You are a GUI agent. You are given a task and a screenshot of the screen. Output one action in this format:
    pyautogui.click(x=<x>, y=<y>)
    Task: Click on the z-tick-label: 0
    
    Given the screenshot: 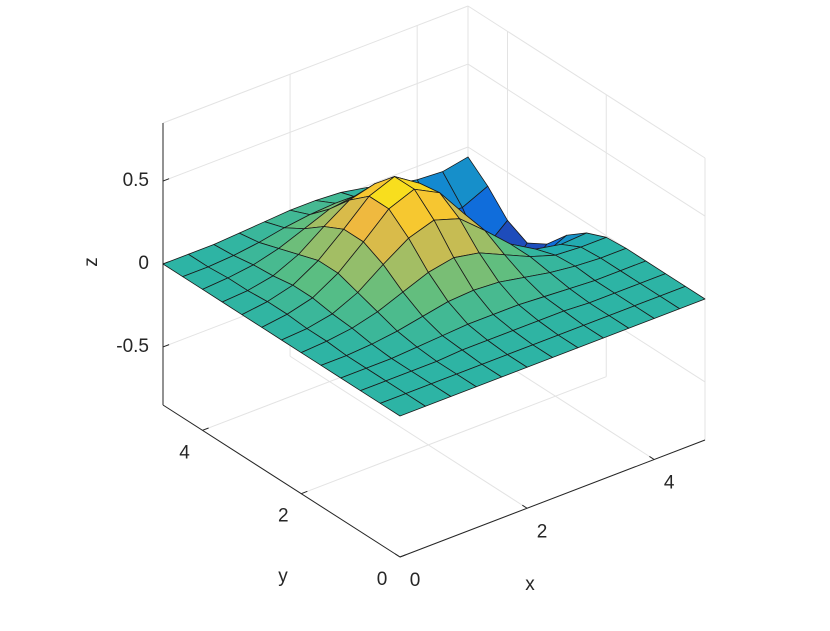 What is the action you would take?
    pyautogui.click(x=143, y=263)
    